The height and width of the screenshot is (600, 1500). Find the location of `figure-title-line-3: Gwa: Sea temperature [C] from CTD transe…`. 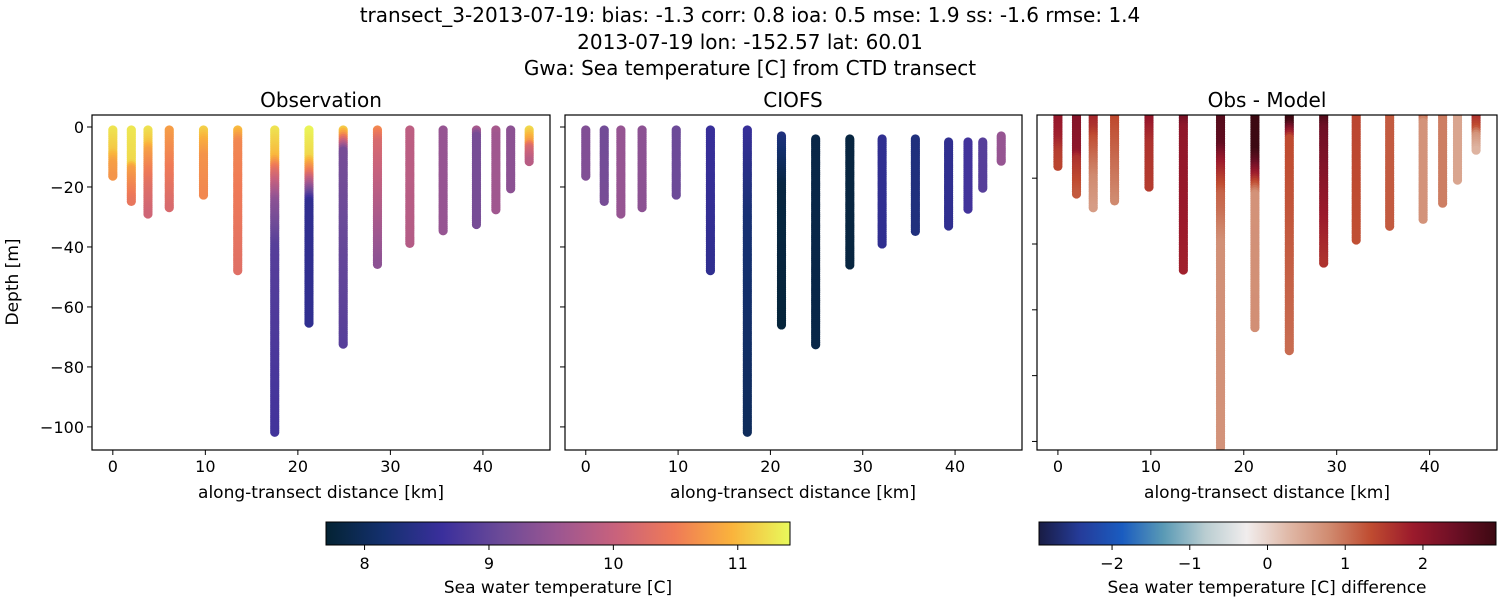

figure-title-line-3: Gwa: Sea temperature [C] from CTD transe… is located at coordinates (750, 68).